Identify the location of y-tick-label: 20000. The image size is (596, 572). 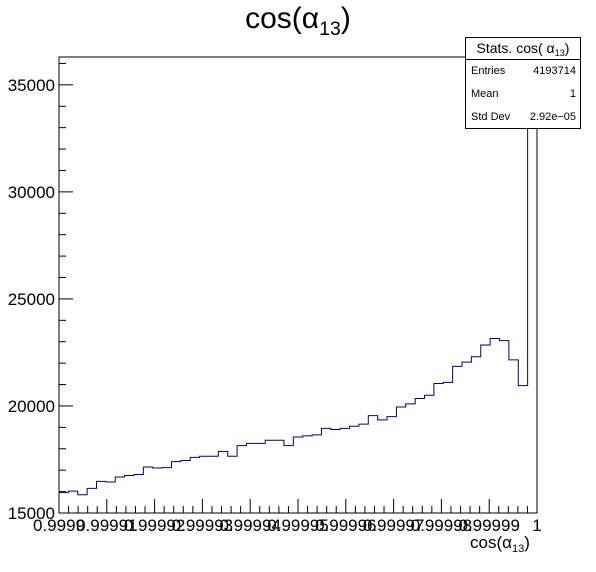
(31, 406).